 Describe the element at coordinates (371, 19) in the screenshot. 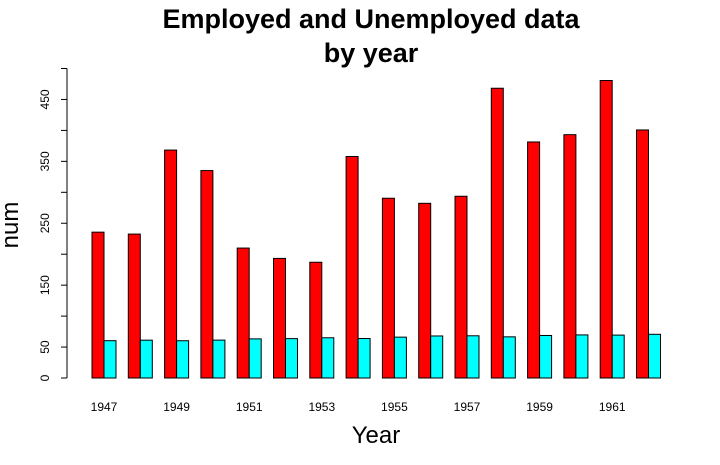

I see `chart-title-line-1: Employed and Unemployed data` at that location.